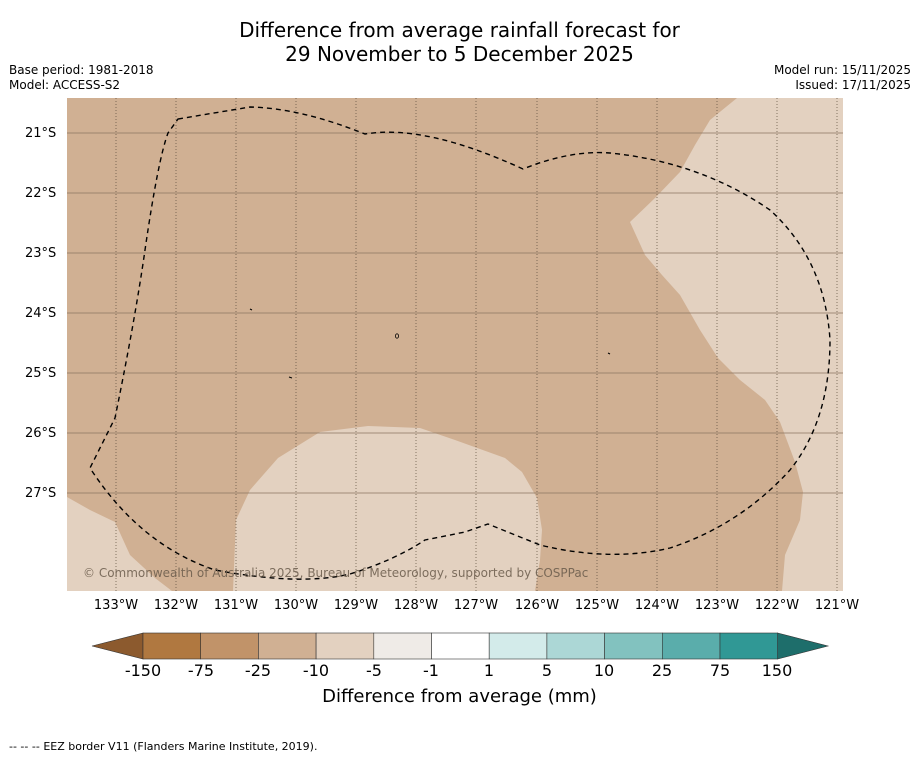 The image size is (919, 758). Describe the element at coordinates (41, 193) in the screenshot. I see `lat-label: 22°S` at that location.